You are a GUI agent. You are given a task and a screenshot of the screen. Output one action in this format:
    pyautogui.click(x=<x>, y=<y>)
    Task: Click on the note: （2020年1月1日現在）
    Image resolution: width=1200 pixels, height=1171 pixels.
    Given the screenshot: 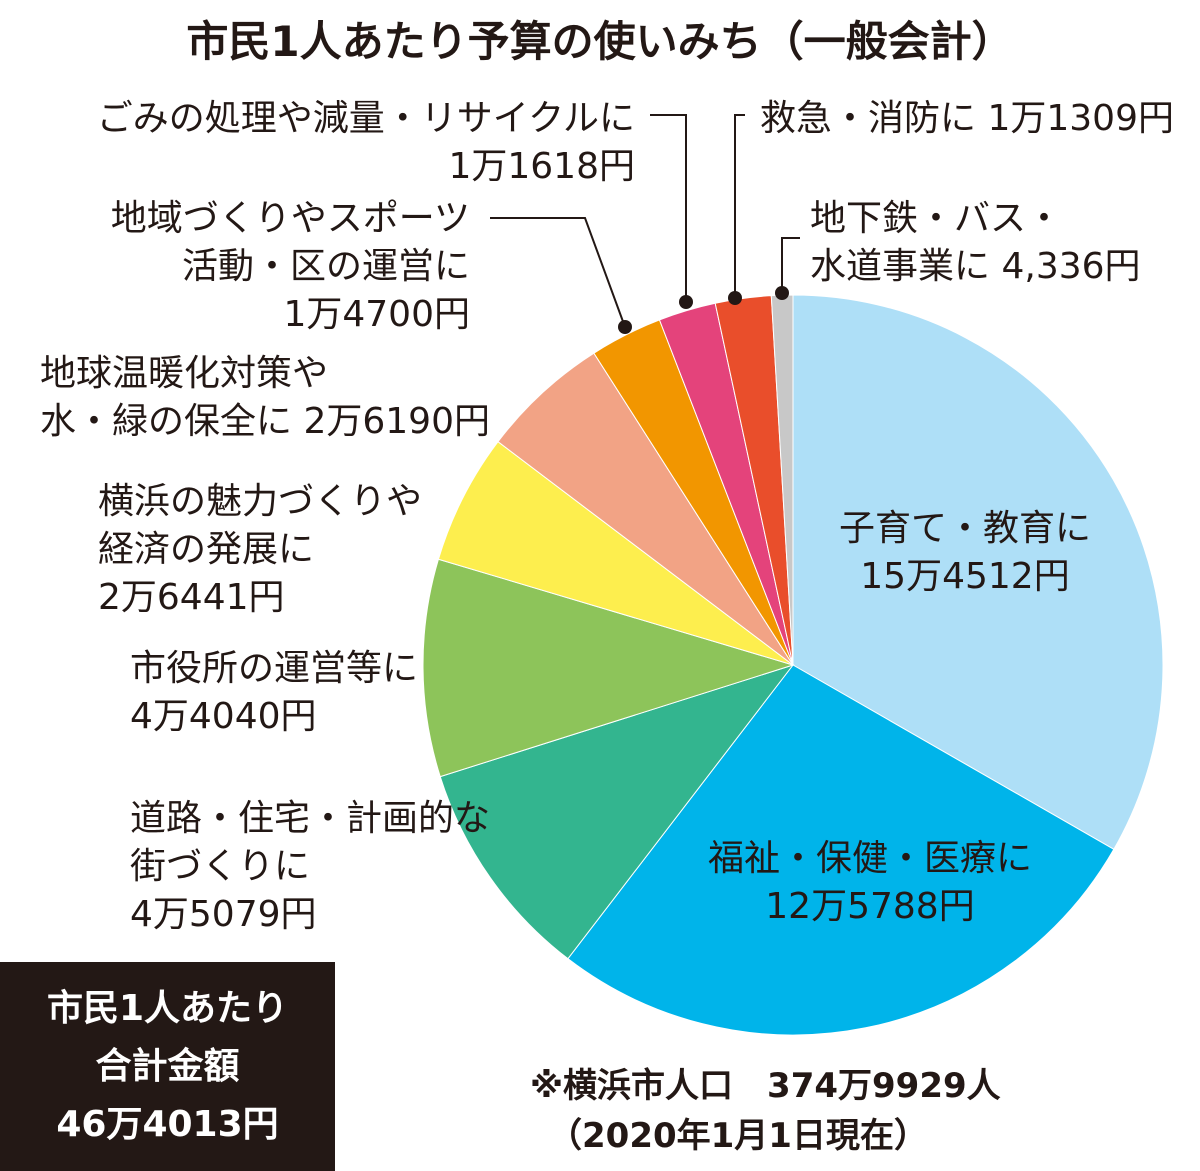 What is the action you would take?
    pyautogui.click(x=738, y=1136)
    